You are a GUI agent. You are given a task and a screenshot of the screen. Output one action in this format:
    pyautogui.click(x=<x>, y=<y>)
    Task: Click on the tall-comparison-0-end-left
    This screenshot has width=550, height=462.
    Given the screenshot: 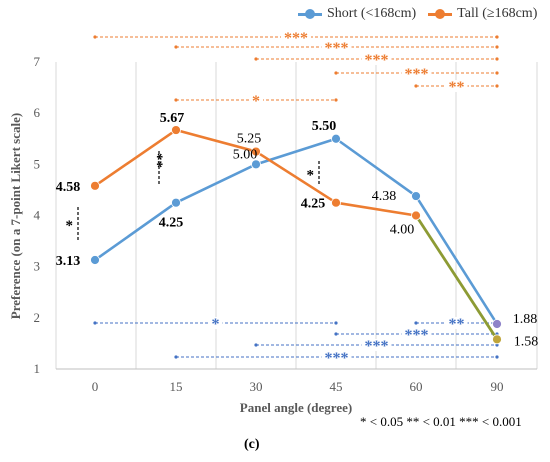 What is the action you would take?
    pyautogui.click(x=95, y=37)
    